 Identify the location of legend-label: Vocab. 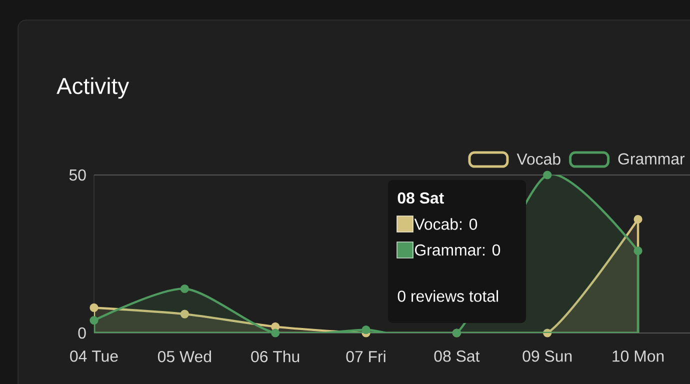
(538, 159).